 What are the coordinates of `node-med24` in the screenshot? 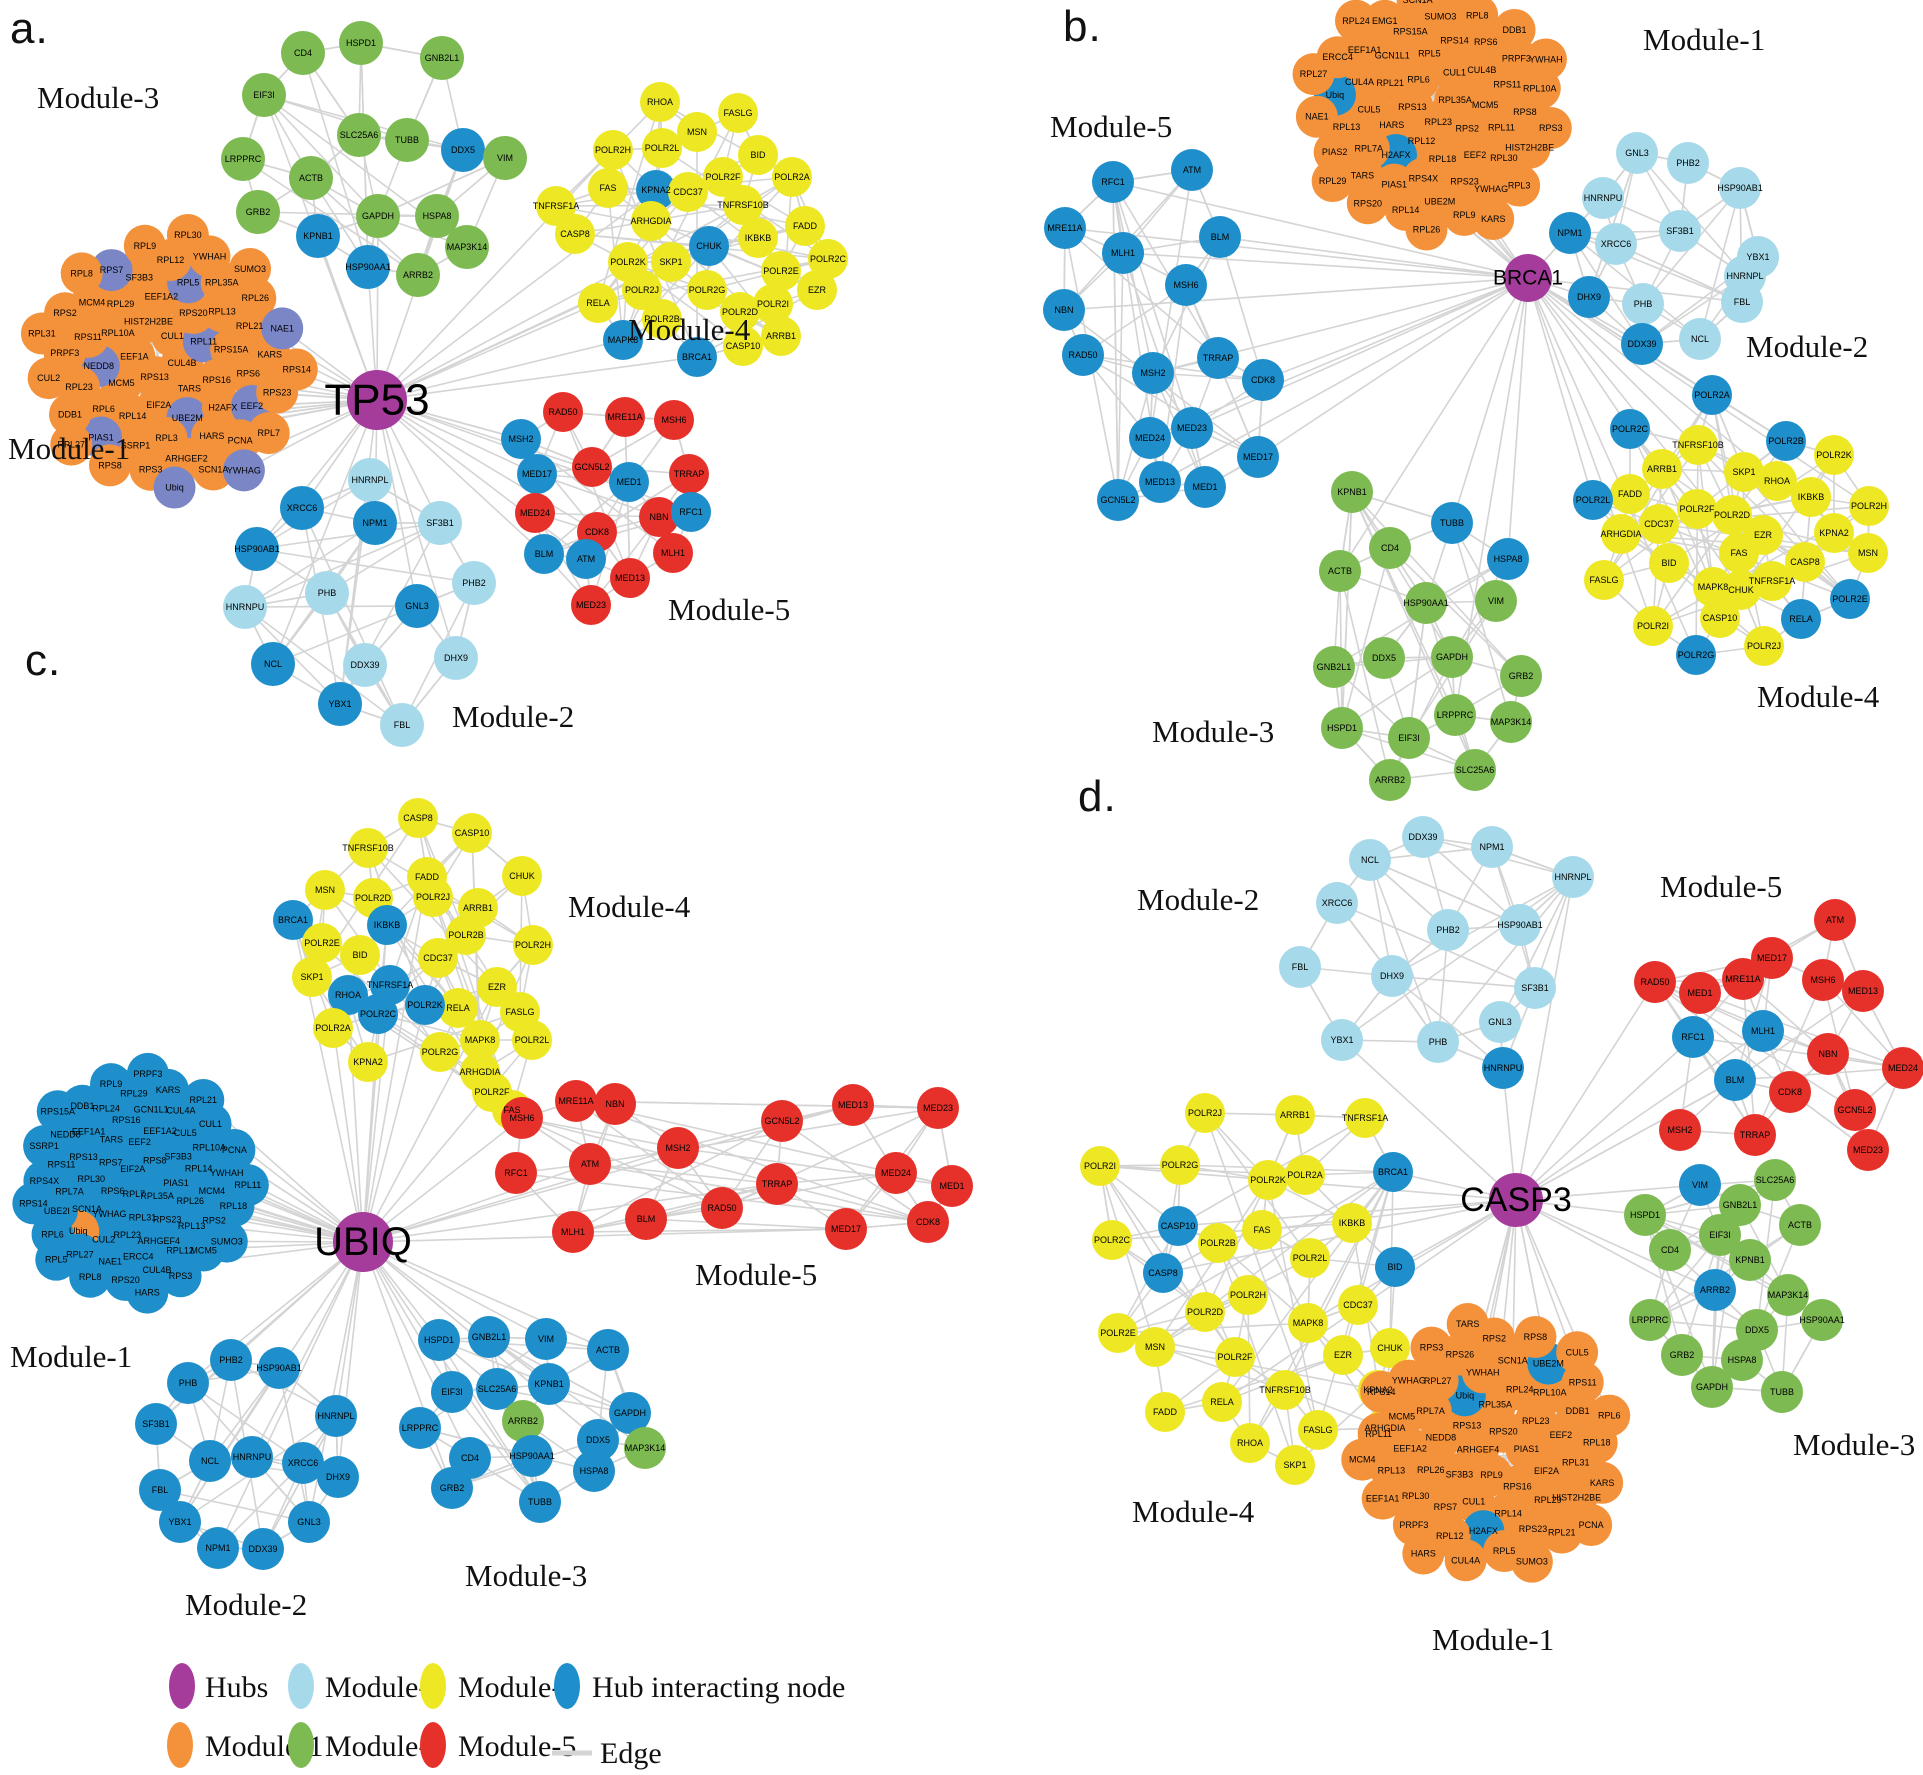 It's located at (896, 1173).